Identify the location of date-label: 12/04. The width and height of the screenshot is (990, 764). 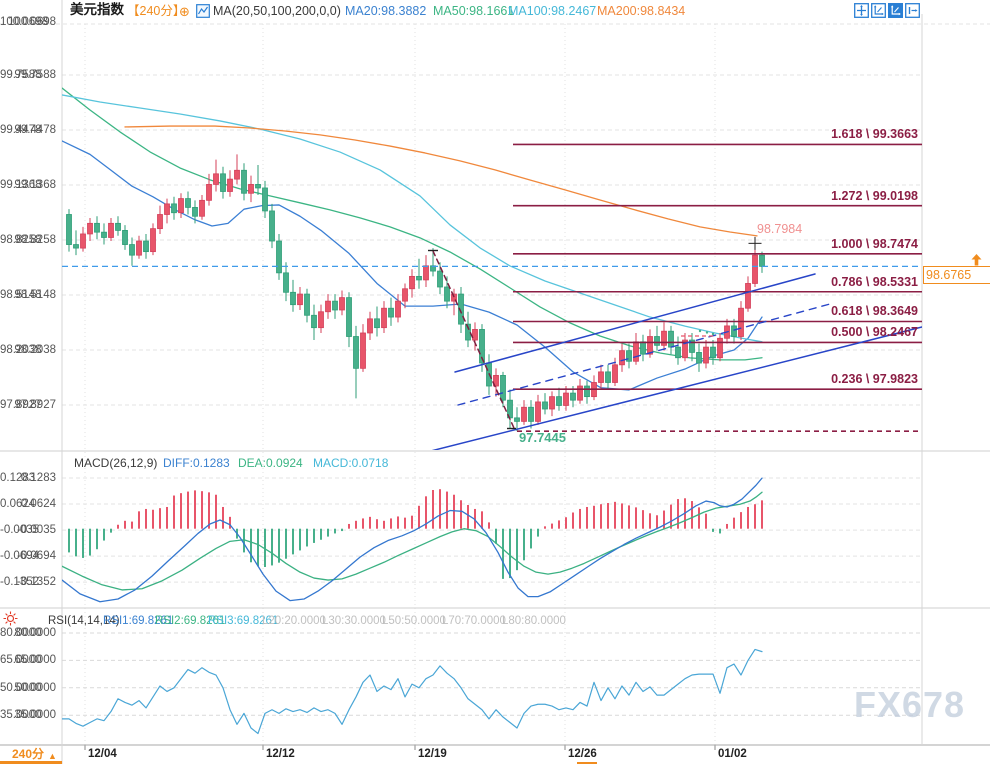
(102, 754).